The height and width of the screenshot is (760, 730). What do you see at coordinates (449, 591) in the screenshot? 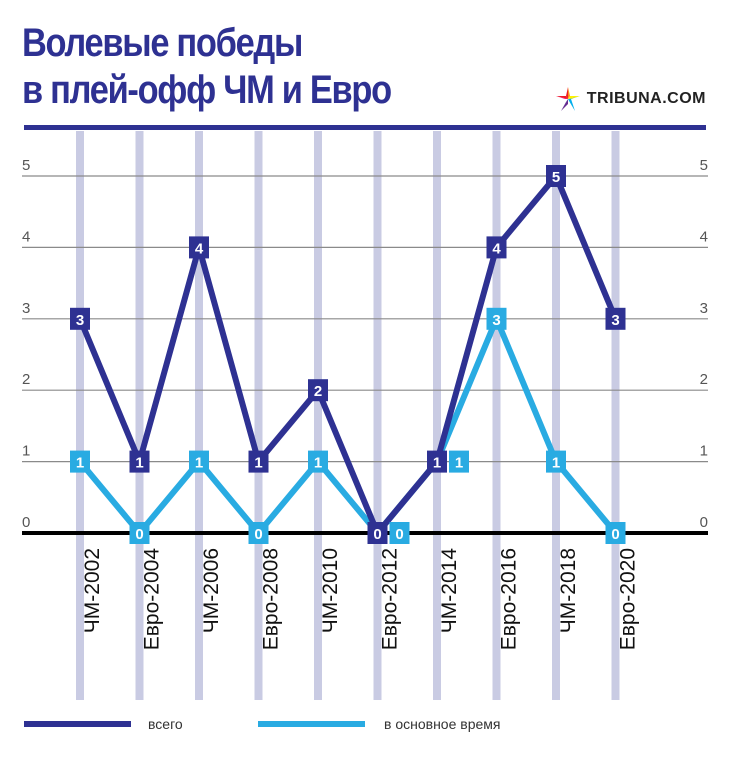
I see `x-tick-label: ЧМ-2014` at bounding box center [449, 591].